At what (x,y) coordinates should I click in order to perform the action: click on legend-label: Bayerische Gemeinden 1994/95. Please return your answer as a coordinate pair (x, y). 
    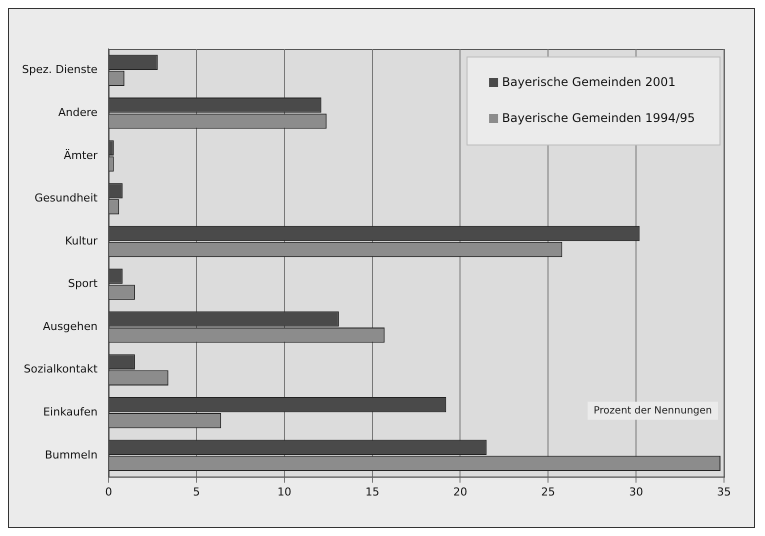
    Looking at the image, I should click on (599, 118).